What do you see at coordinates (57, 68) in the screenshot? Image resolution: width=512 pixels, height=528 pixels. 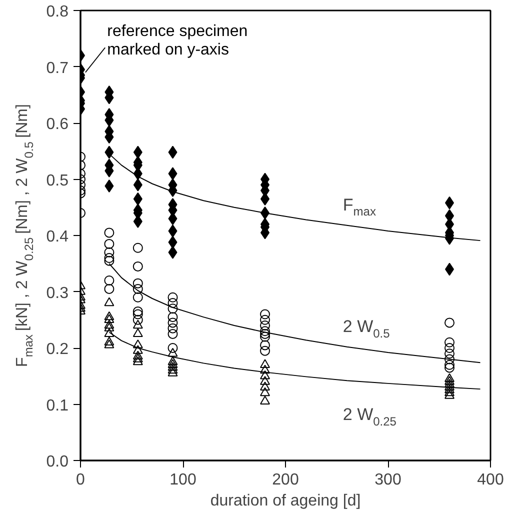 I see `y-tick-label: 0.7` at bounding box center [57, 68].